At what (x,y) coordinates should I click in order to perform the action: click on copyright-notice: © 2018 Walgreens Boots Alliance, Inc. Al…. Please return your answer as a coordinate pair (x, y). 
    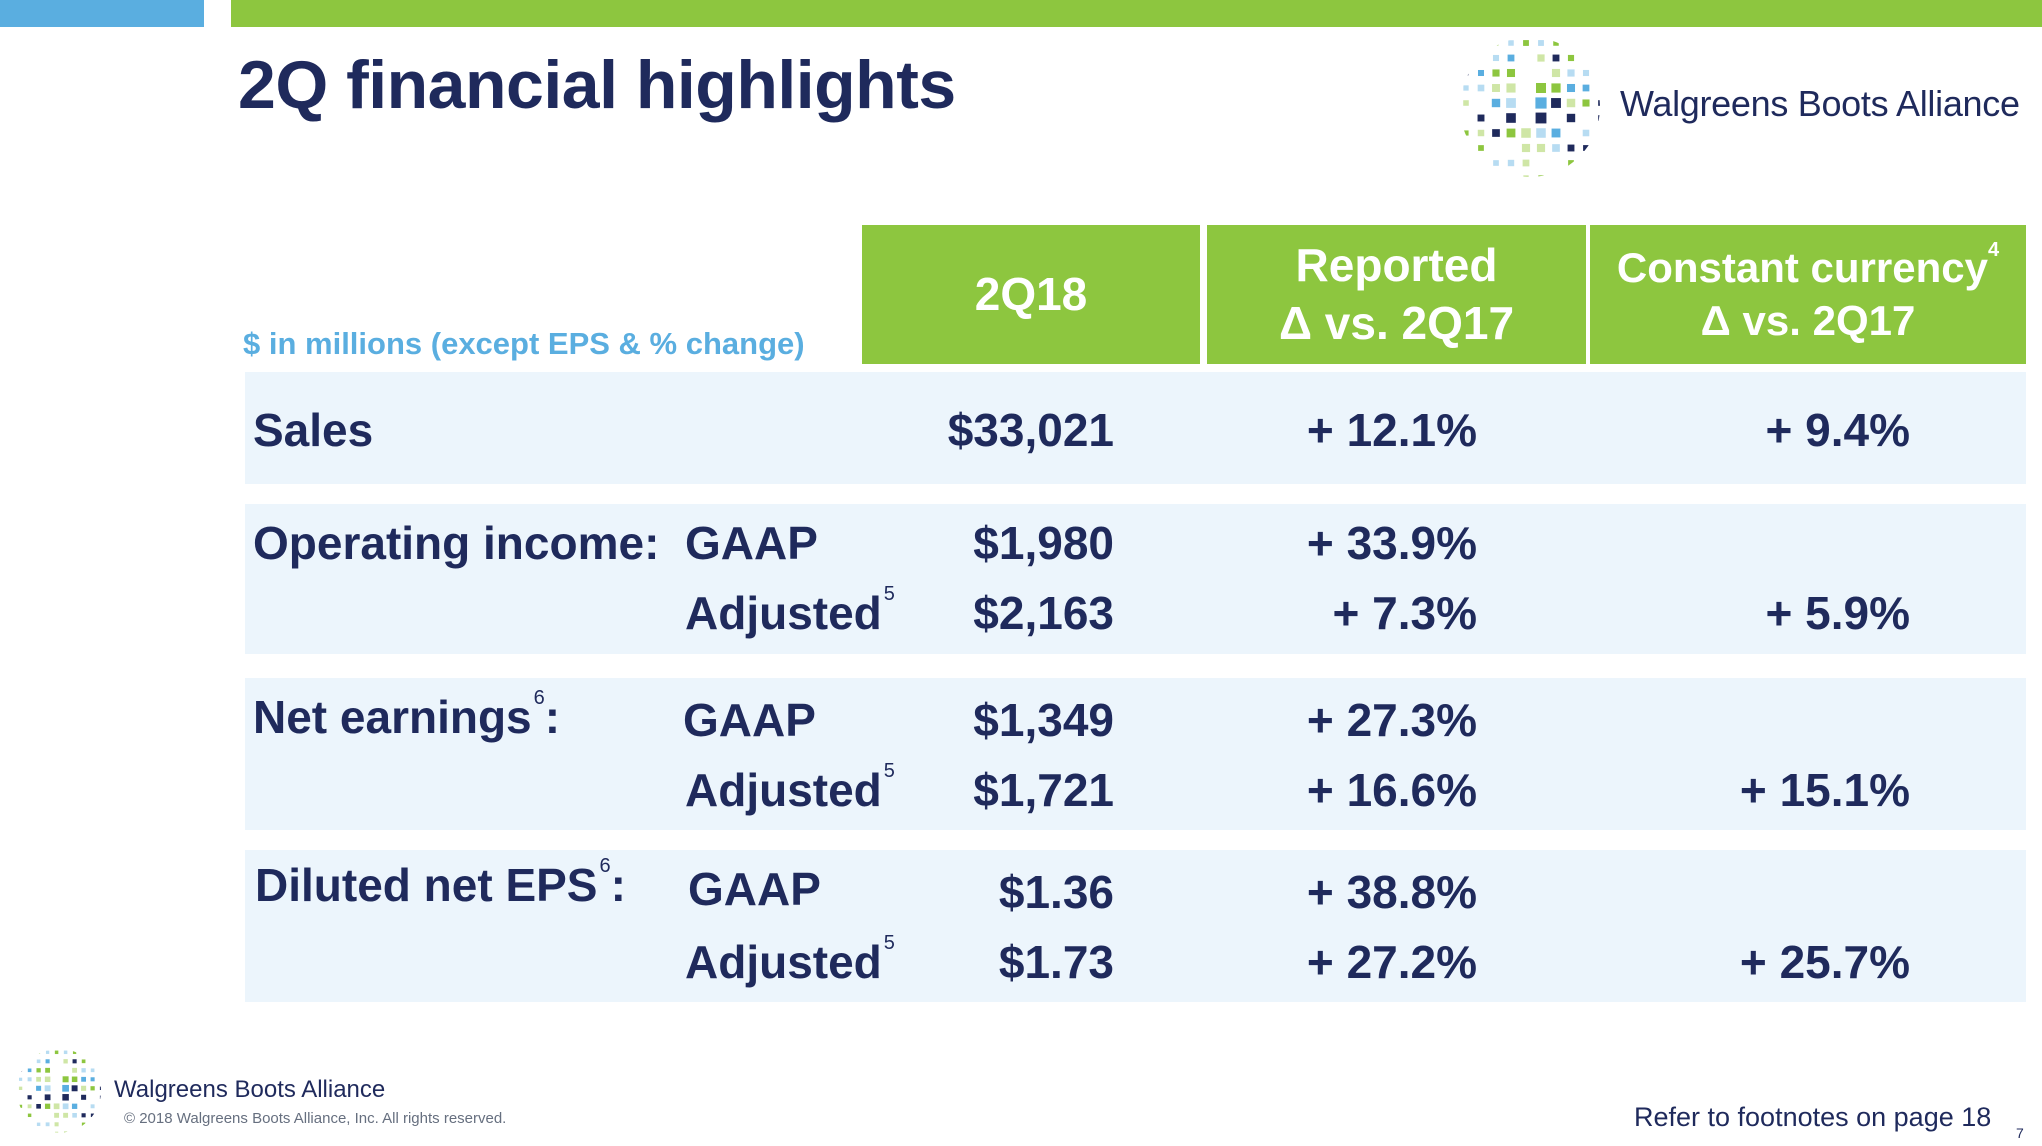
    Looking at the image, I should click on (315, 1118).